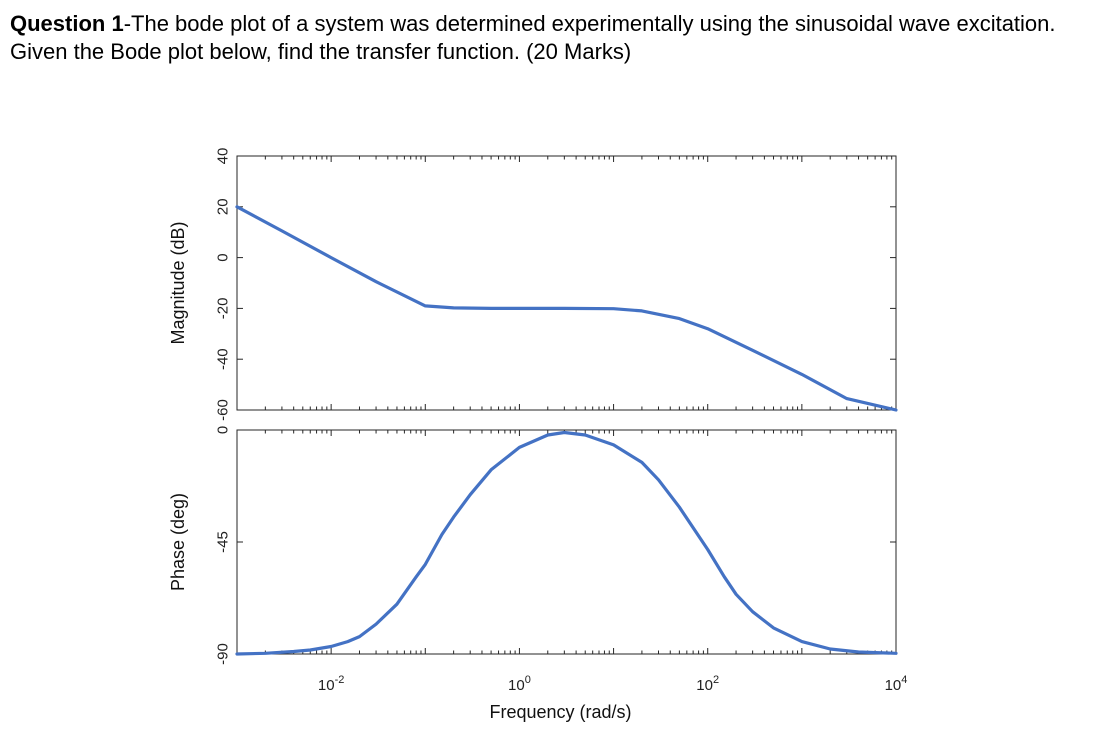  Describe the element at coordinates (223, 206) in the screenshot. I see `magnitude-ytick-label: 20` at that location.